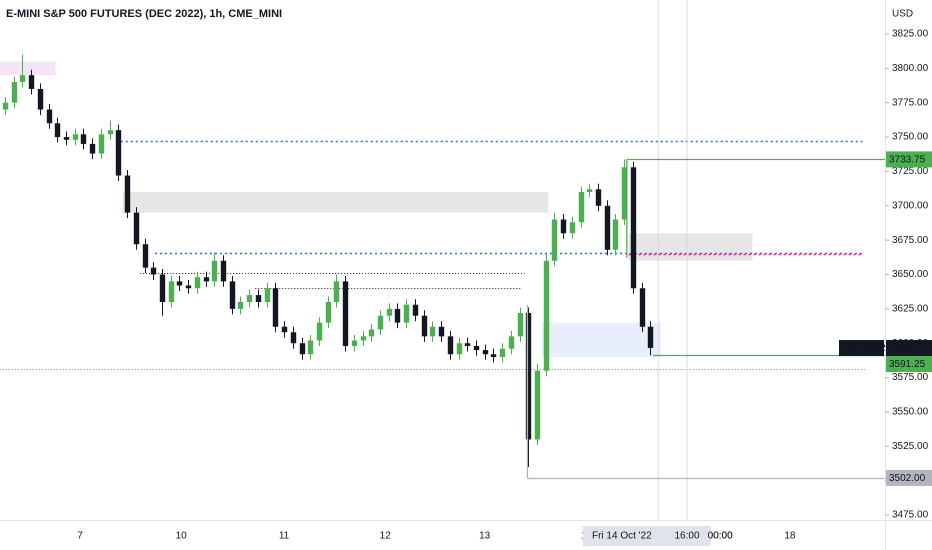 Image resolution: width=932 pixels, height=550 pixels. What do you see at coordinates (910, 171) in the screenshot?
I see `y-tick-label: 3725.00` at bounding box center [910, 171].